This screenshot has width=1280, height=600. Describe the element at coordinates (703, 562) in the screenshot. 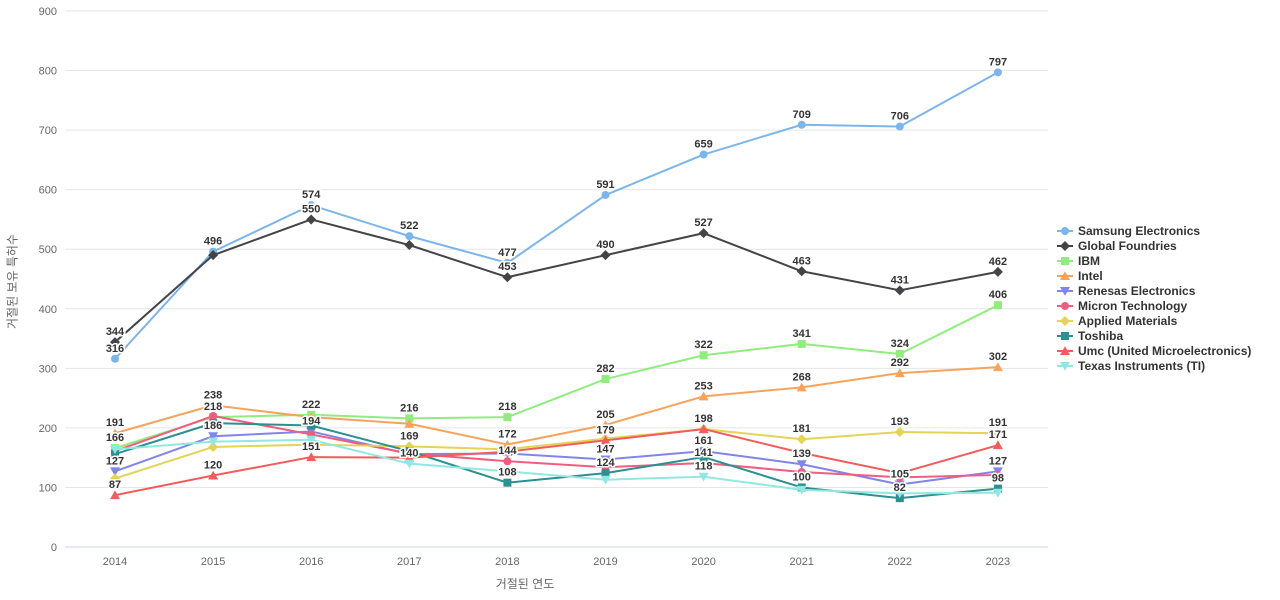

I see `x-tick-label: 2020` at that location.